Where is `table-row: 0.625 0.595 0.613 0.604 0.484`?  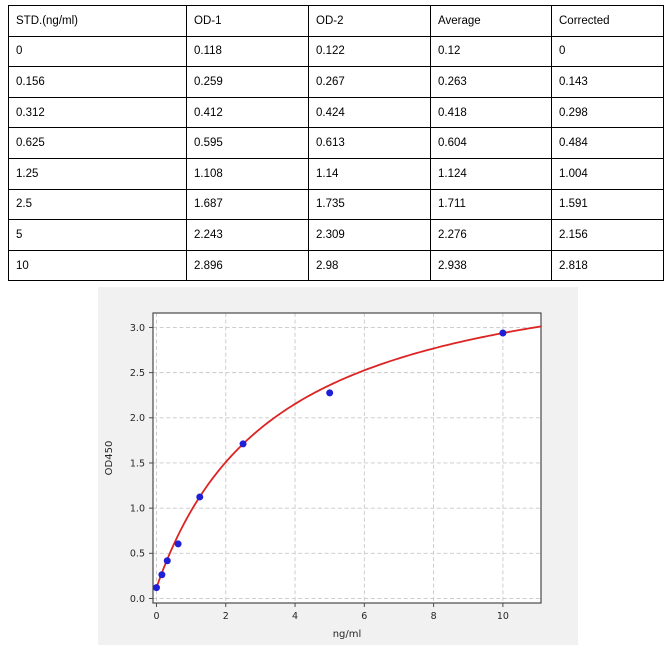
table-row: 0.625 0.595 0.613 0.604 0.484 is located at coordinates (336, 143).